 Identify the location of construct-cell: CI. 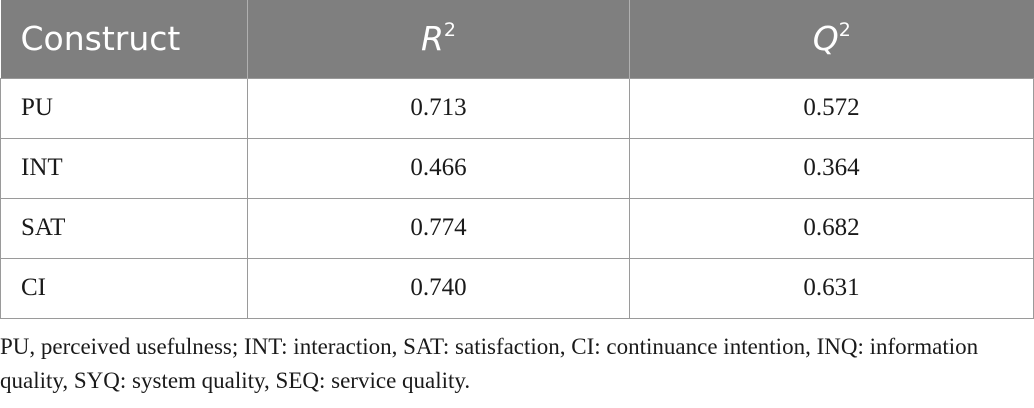
(124, 288).